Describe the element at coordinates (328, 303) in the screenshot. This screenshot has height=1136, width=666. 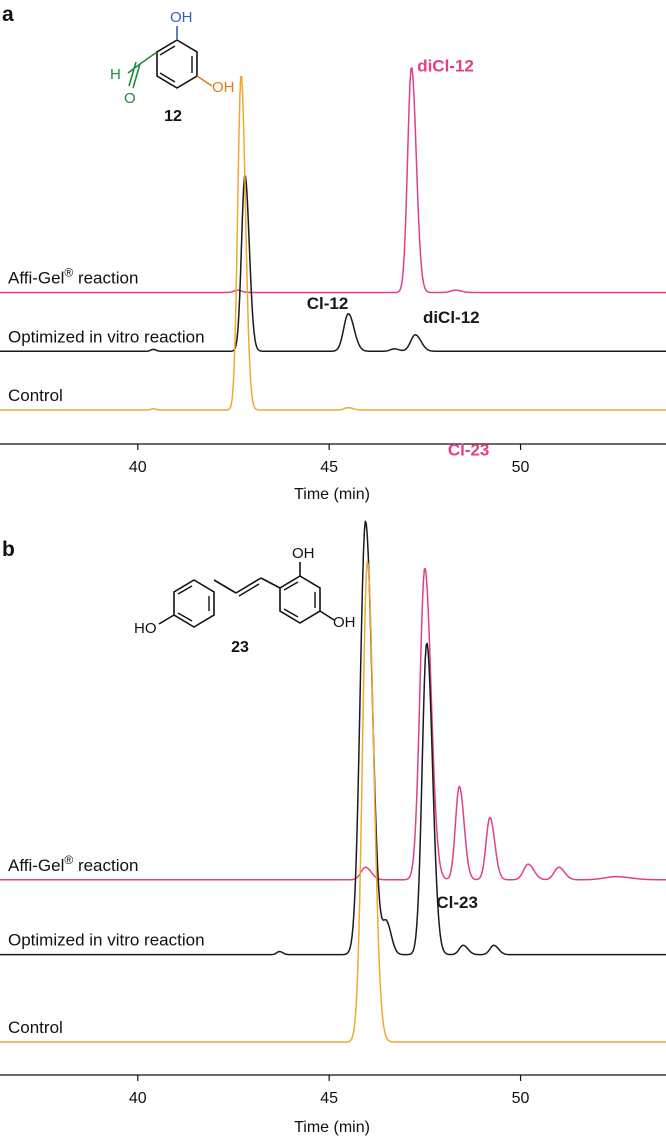
I see `peak-label: Cl-12` at that location.